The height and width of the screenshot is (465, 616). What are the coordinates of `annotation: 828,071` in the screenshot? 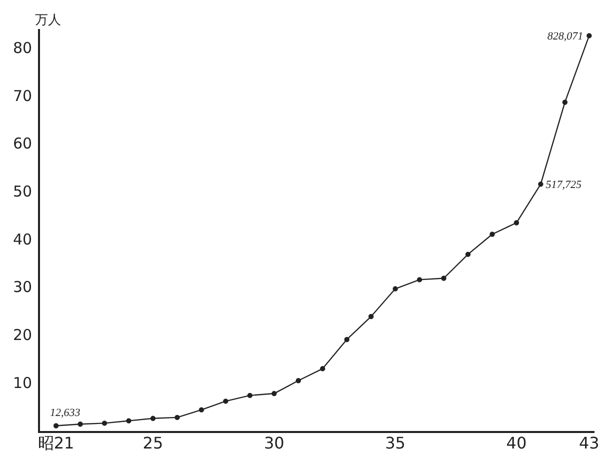 It's located at (565, 36).